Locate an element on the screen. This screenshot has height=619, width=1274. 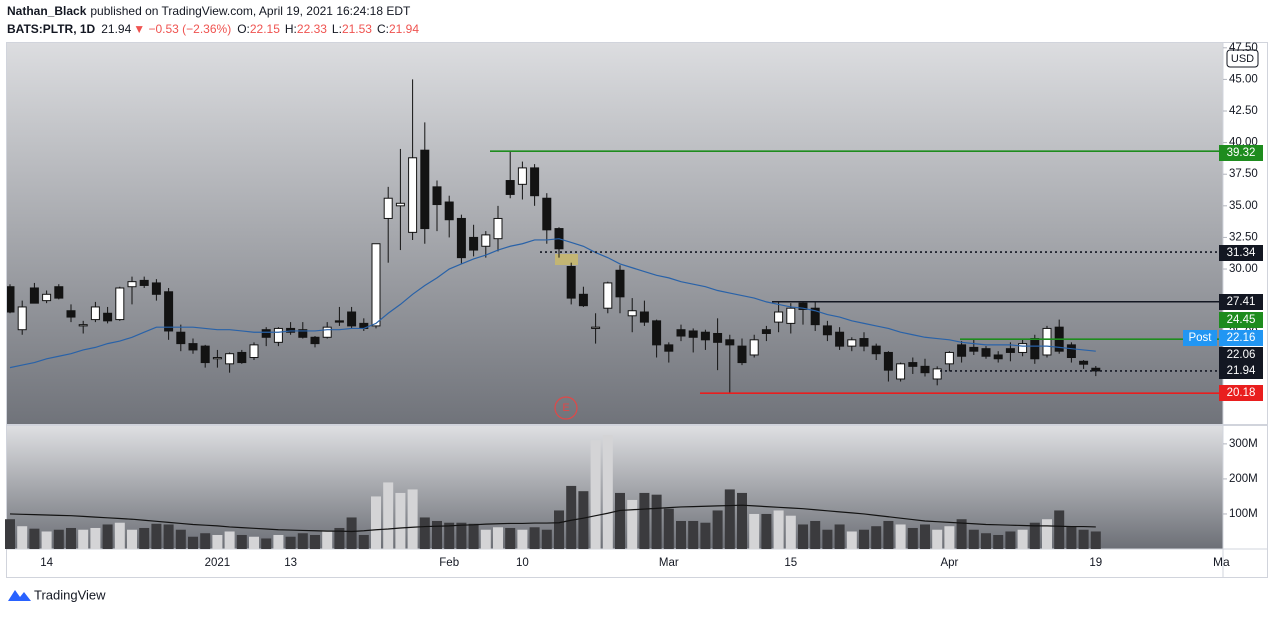
logo is located at coordinates (19, 595).